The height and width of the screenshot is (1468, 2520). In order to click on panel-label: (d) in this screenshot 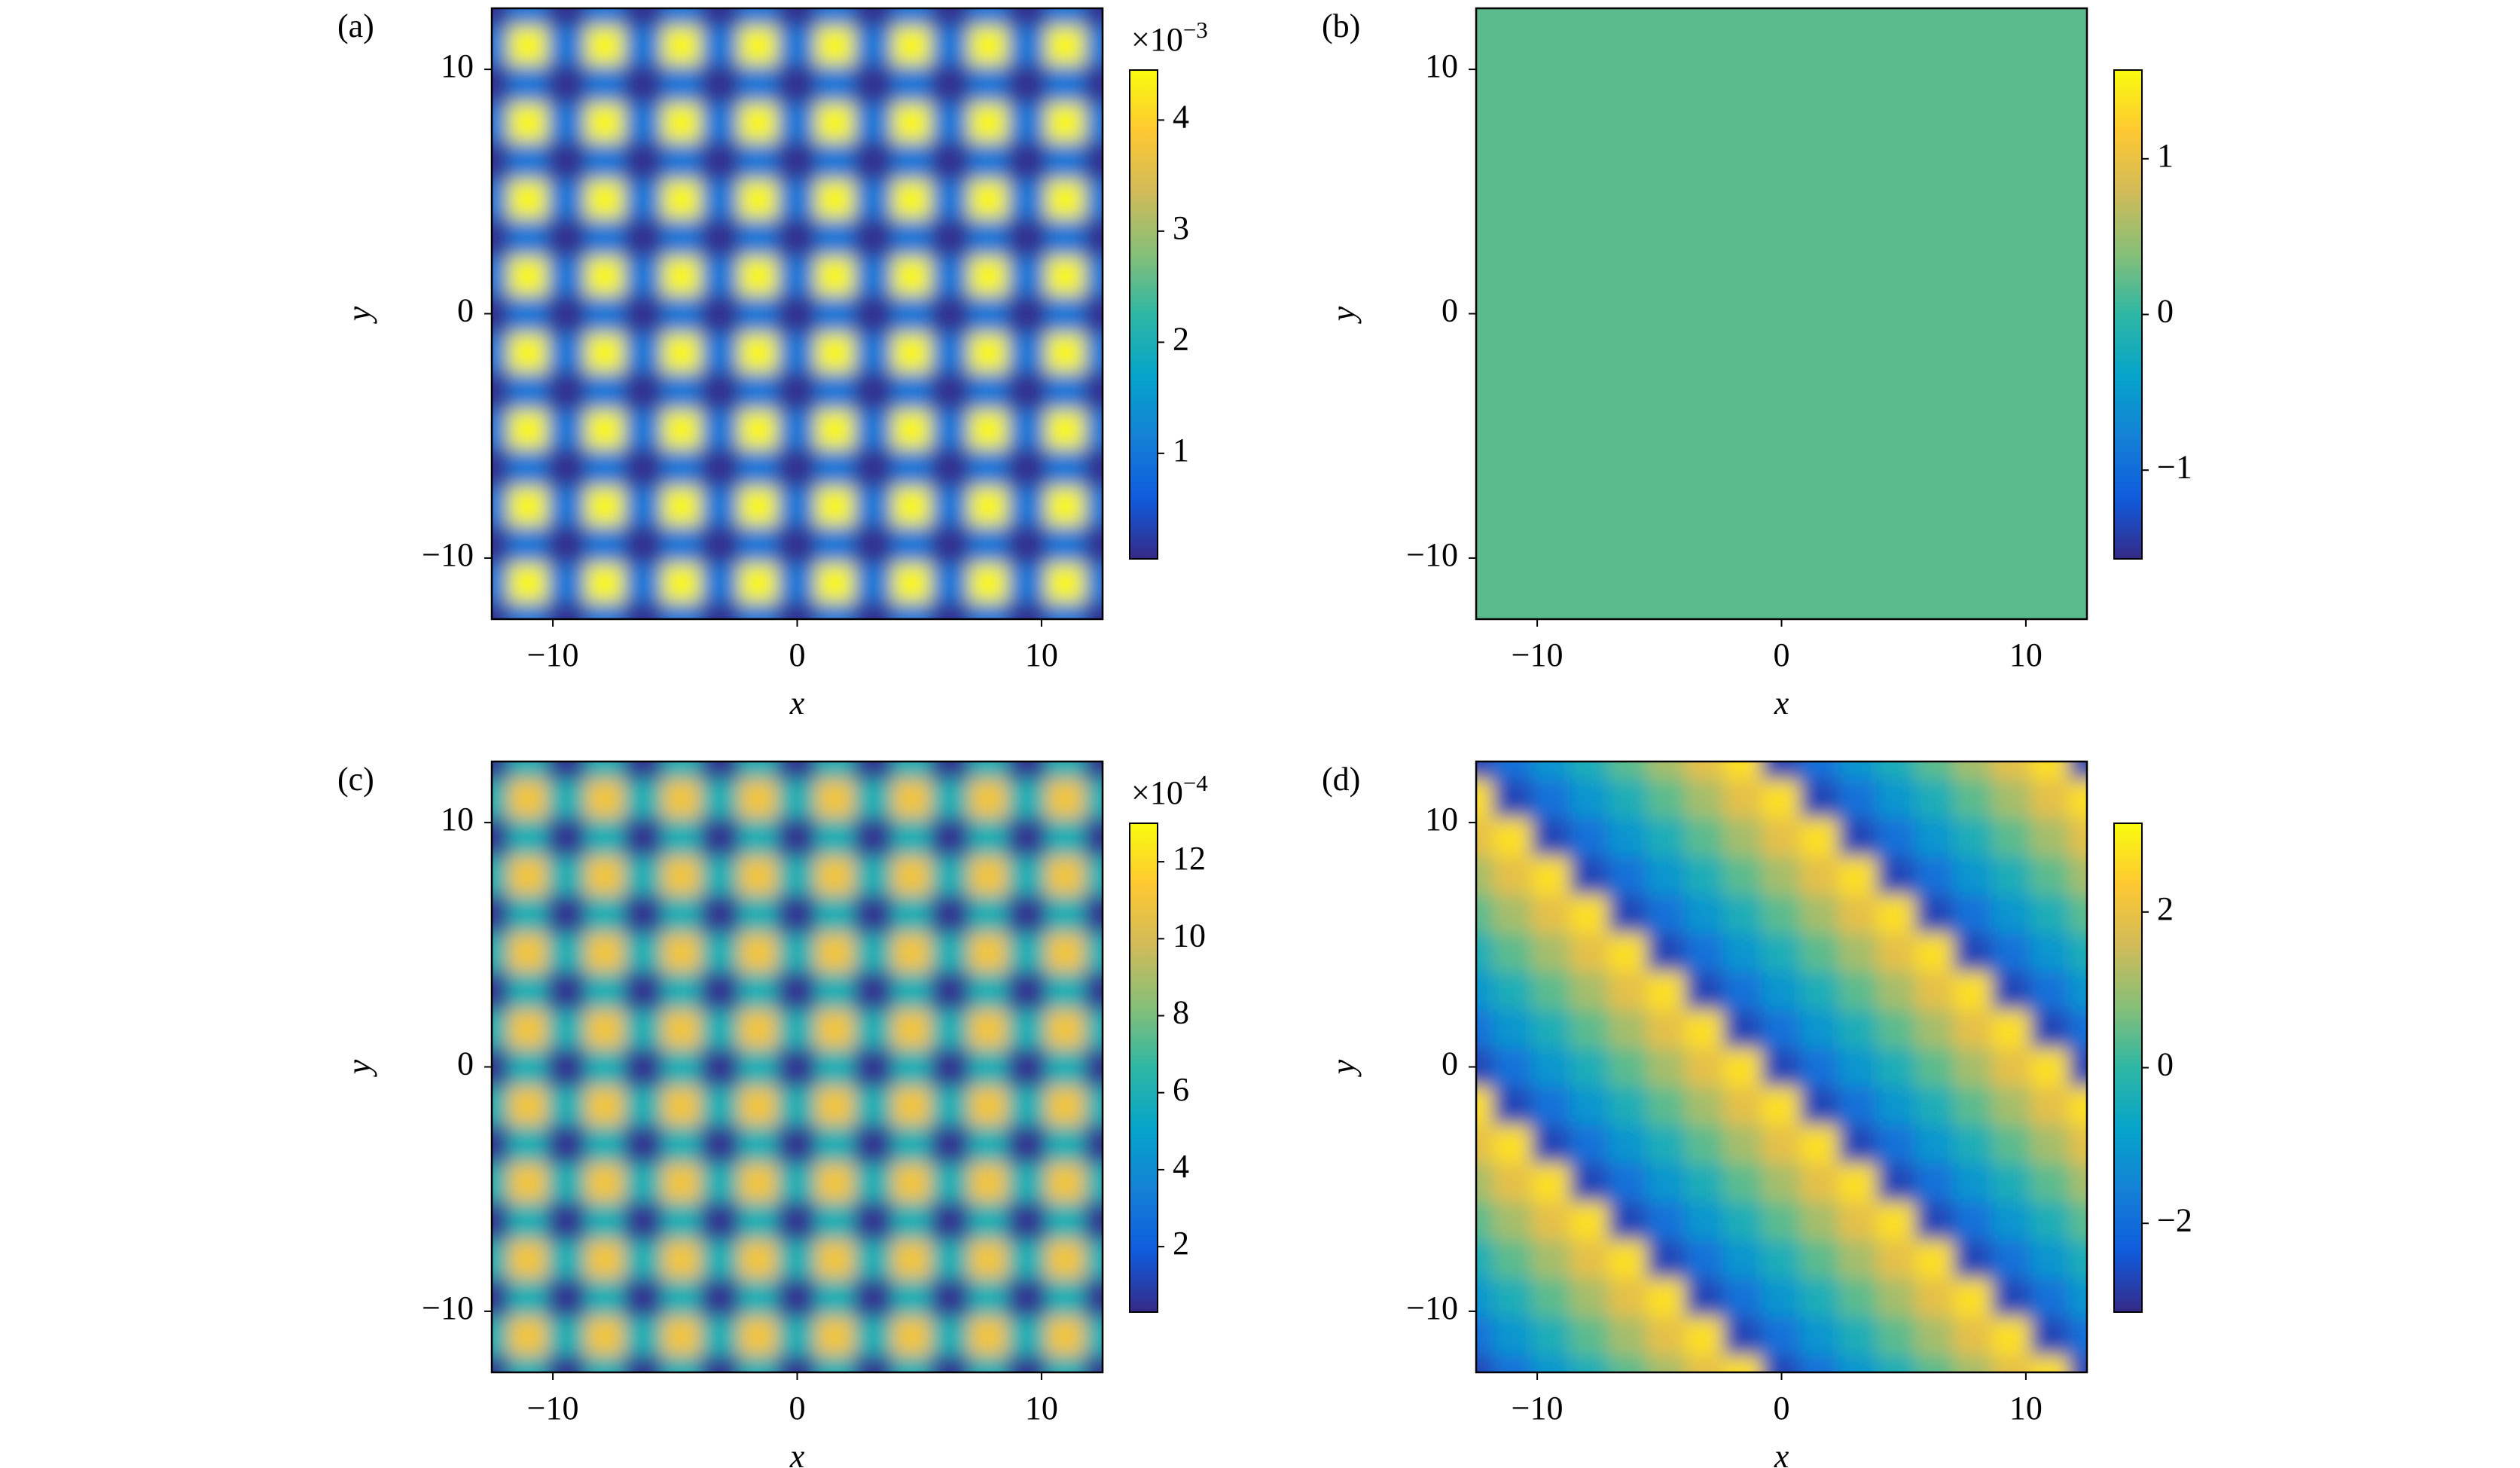, I will do `click(1341, 779)`.